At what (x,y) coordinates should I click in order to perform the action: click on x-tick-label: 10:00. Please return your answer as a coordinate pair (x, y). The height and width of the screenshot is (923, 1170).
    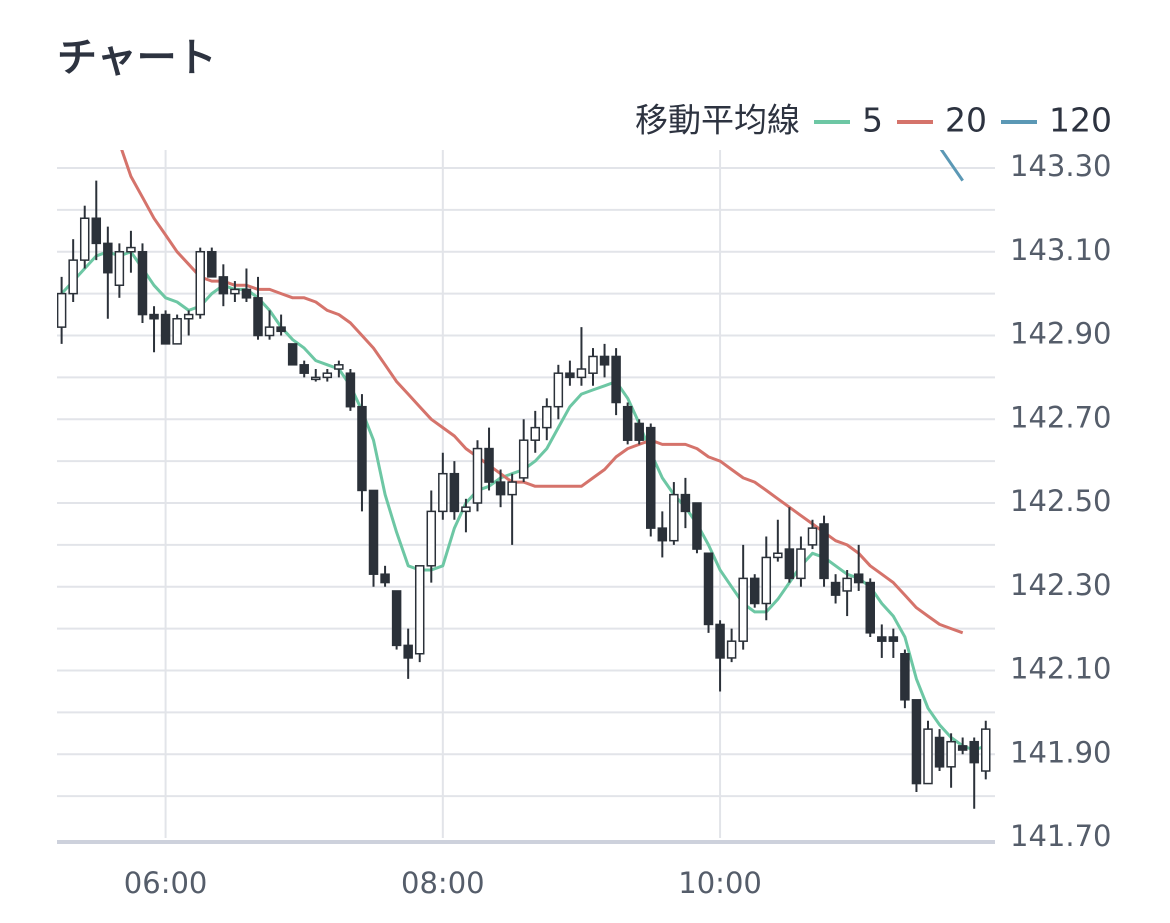
    Looking at the image, I should click on (720, 883).